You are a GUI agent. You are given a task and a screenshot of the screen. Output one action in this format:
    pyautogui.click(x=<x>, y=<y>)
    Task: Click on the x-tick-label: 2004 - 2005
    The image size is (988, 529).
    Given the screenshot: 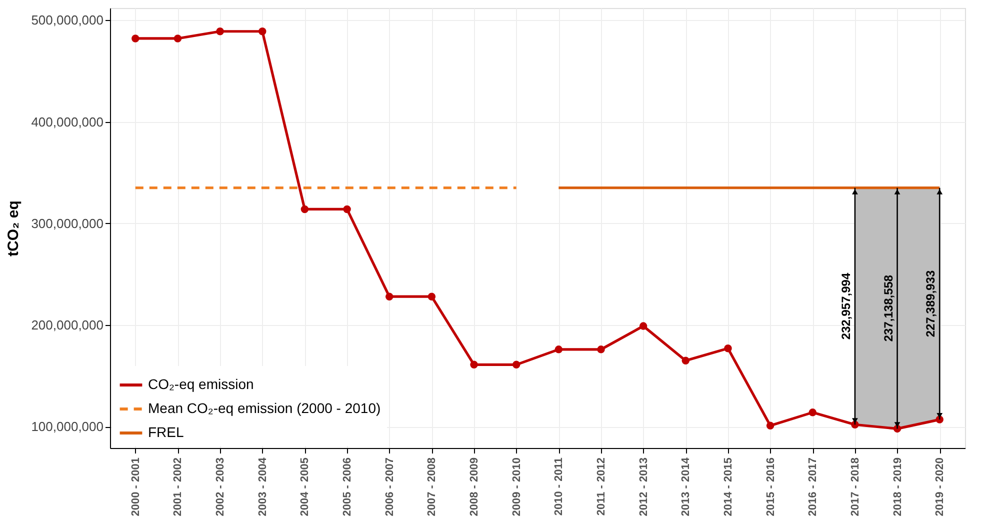 What is the action you would take?
    pyautogui.click(x=305, y=487)
    